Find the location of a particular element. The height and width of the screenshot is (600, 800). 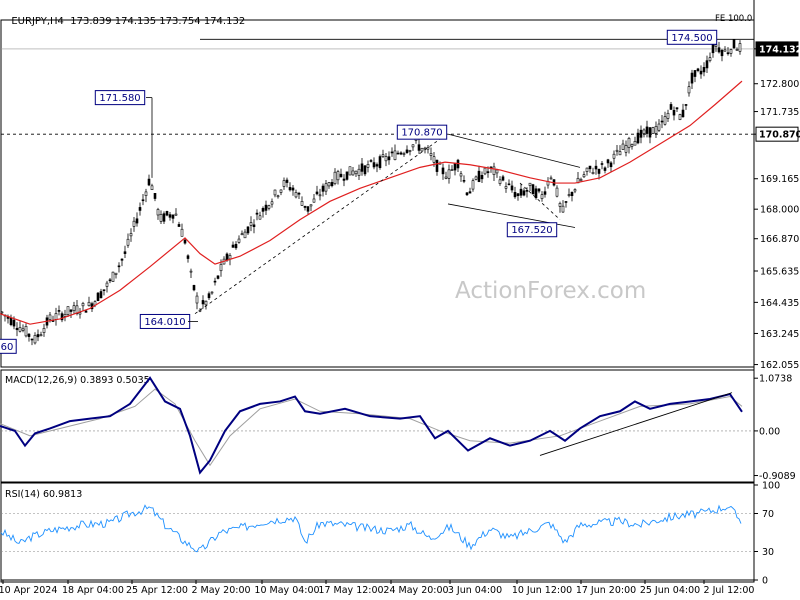

price-tick-label: 165.635 is located at coordinates (779, 271).